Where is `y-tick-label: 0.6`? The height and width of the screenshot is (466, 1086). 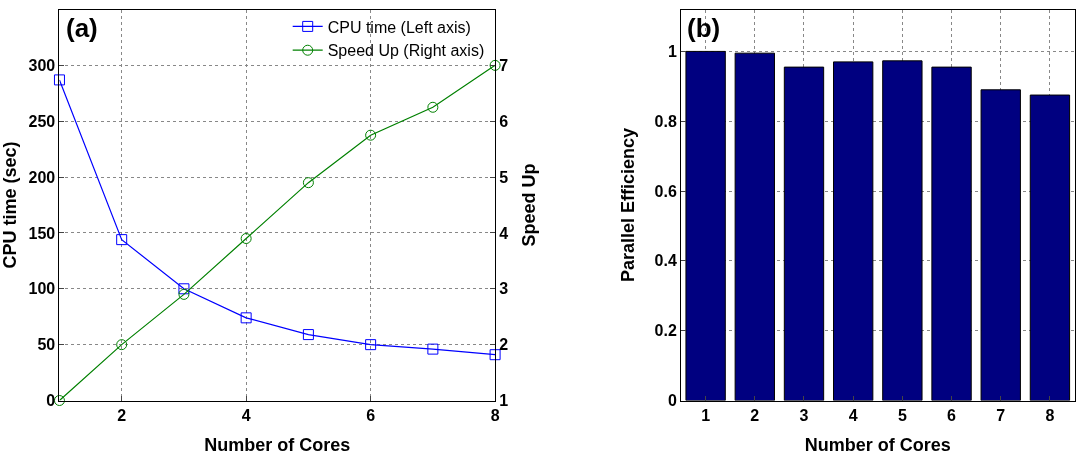 y-tick-label: 0.6 is located at coordinates (665, 191).